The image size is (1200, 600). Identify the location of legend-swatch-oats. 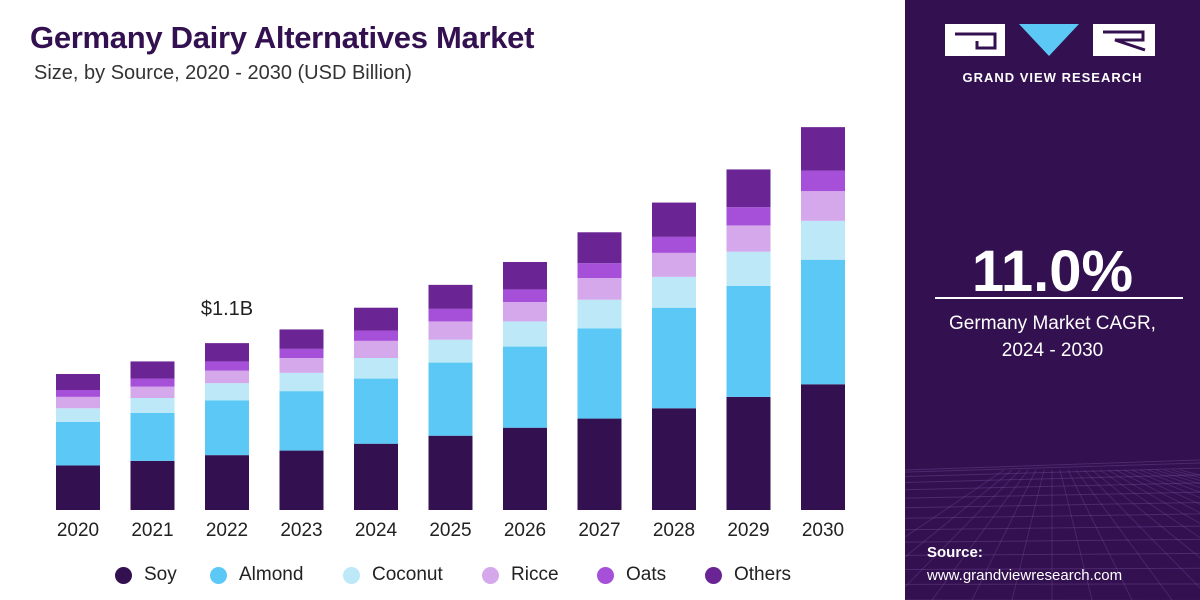
(605, 575).